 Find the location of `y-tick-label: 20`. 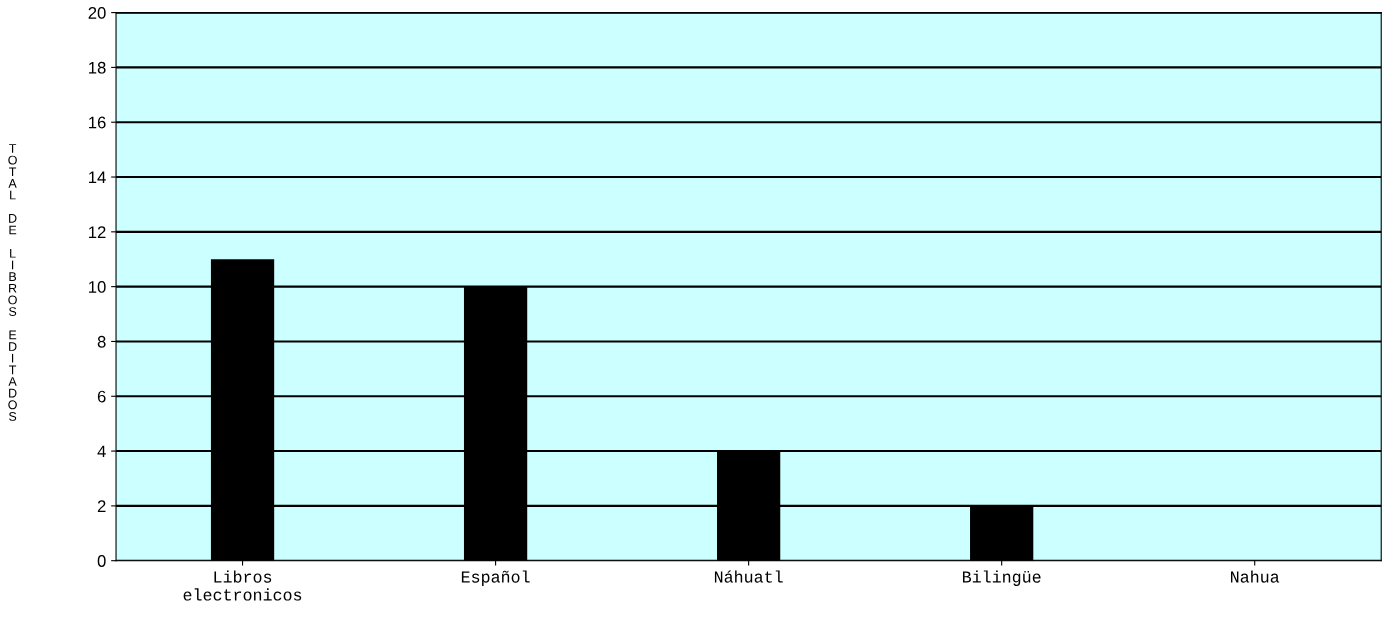

y-tick-label: 20 is located at coordinates (97, 13).